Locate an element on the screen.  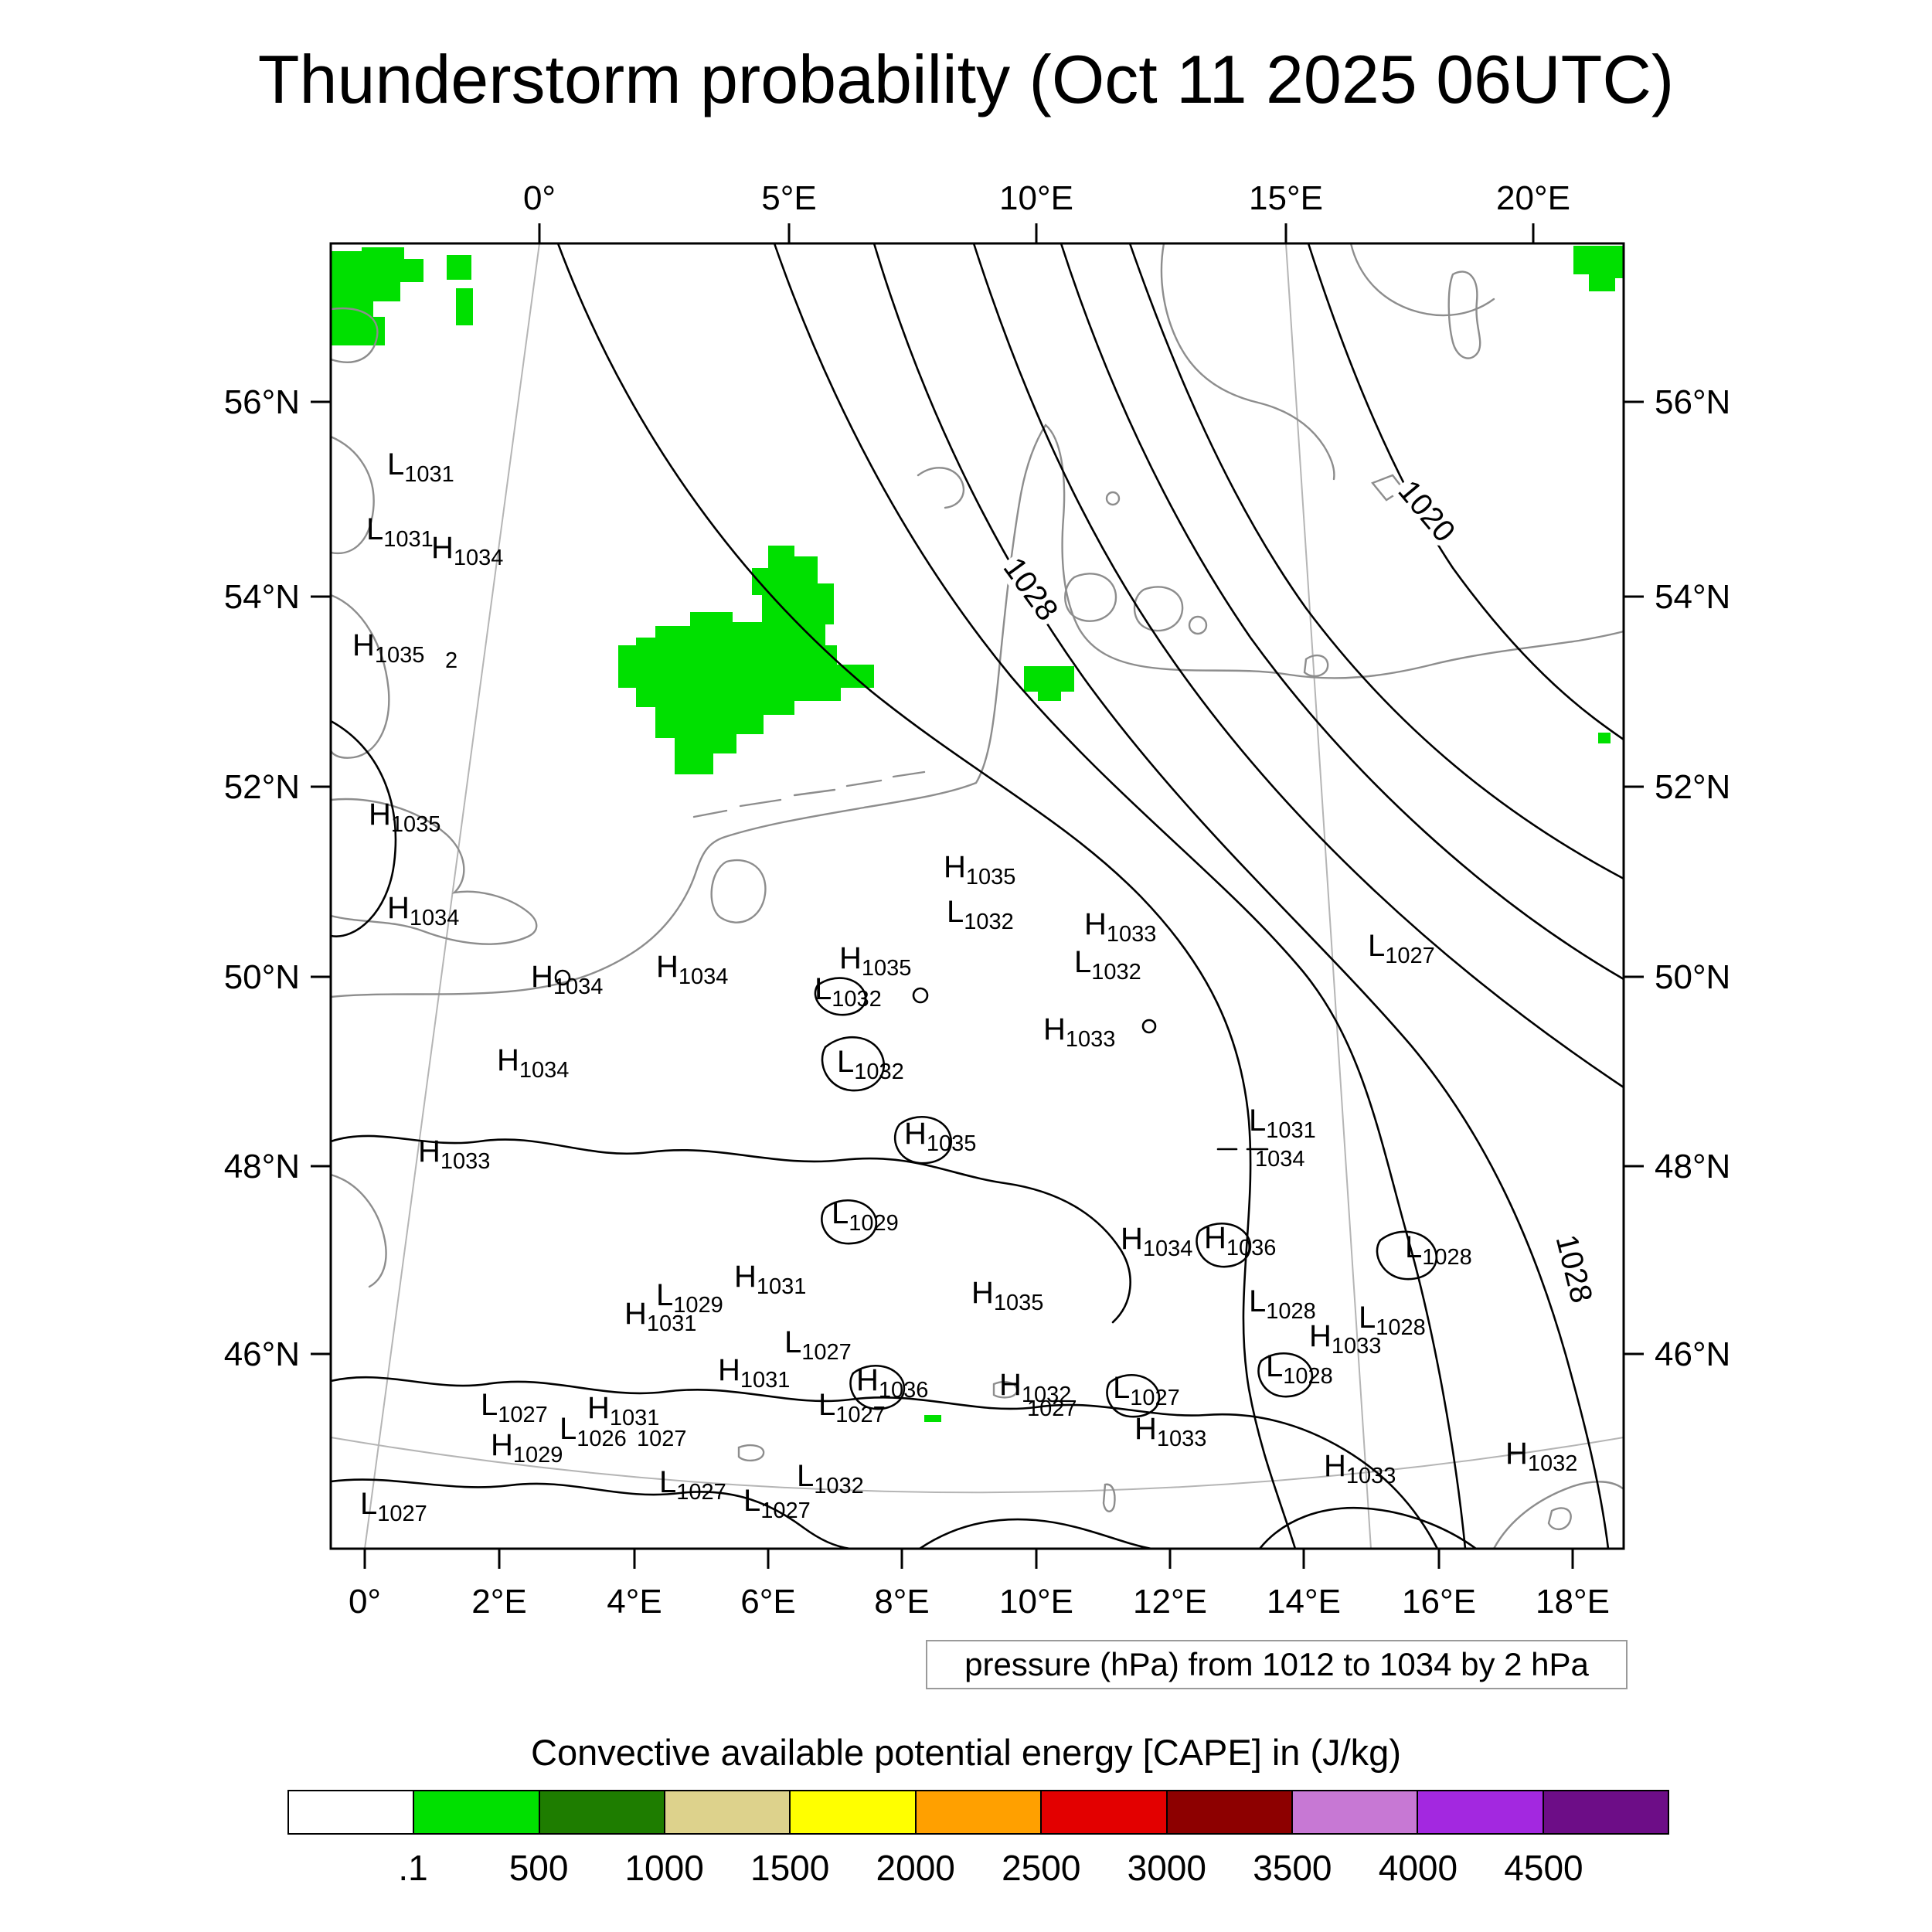
cape-region-south-speck is located at coordinates (933, 1419).